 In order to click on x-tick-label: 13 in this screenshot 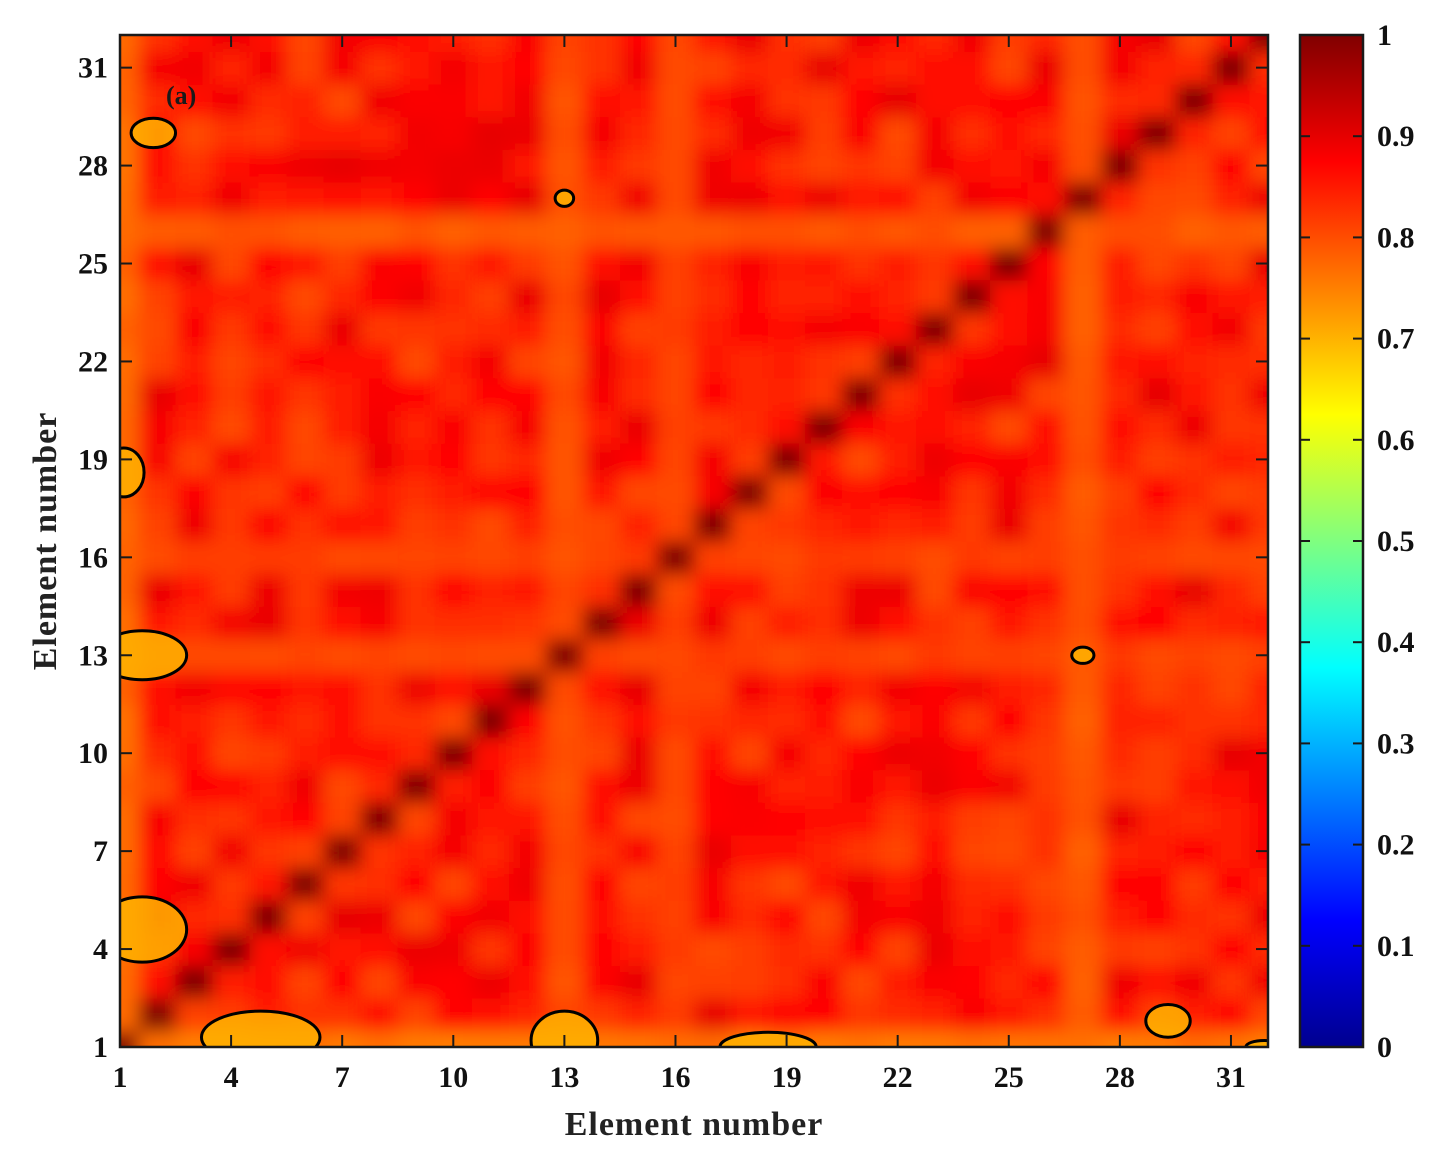, I will do `click(564, 1077)`.